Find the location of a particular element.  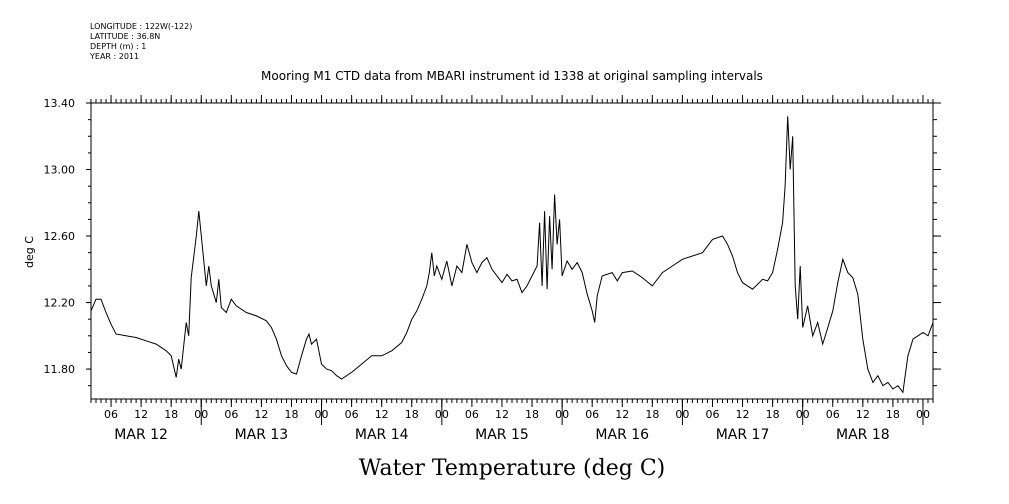

y-tick-label: 12.60 is located at coordinates (60, 236).